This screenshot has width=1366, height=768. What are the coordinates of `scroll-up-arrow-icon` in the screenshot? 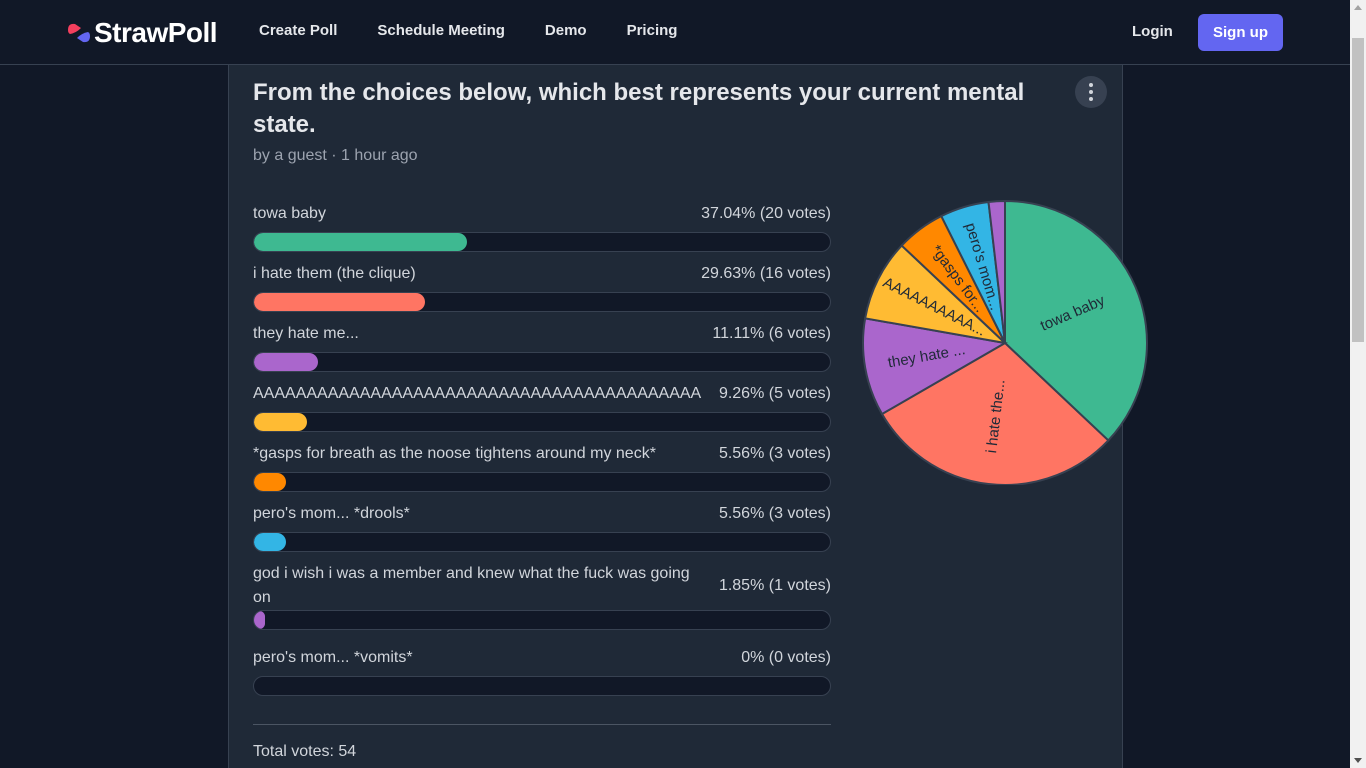 It's located at (1358, 7).